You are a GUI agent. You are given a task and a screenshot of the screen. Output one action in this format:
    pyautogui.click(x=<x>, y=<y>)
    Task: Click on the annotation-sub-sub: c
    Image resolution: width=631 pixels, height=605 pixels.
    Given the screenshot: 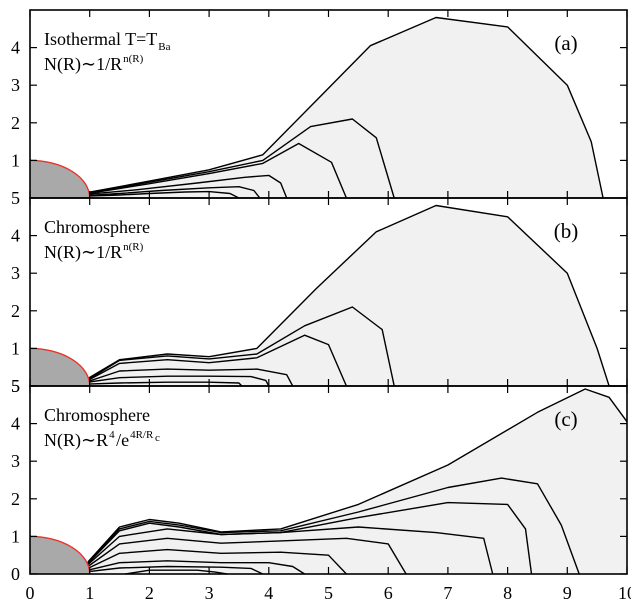 What is the action you would take?
    pyautogui.click(x=157, y=438)
    